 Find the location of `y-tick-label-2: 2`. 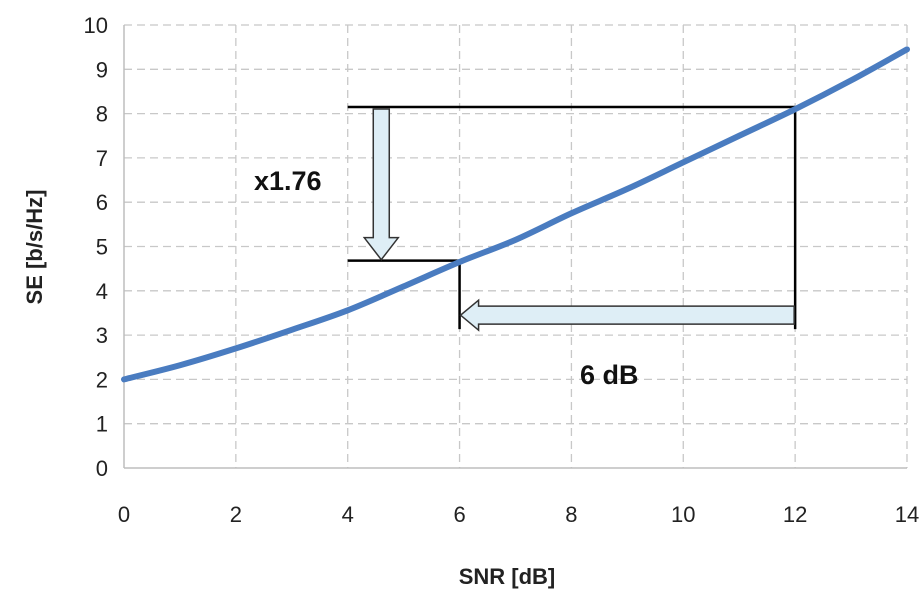

y-tick-label-2: 2 is located at coordinates (102, 379).